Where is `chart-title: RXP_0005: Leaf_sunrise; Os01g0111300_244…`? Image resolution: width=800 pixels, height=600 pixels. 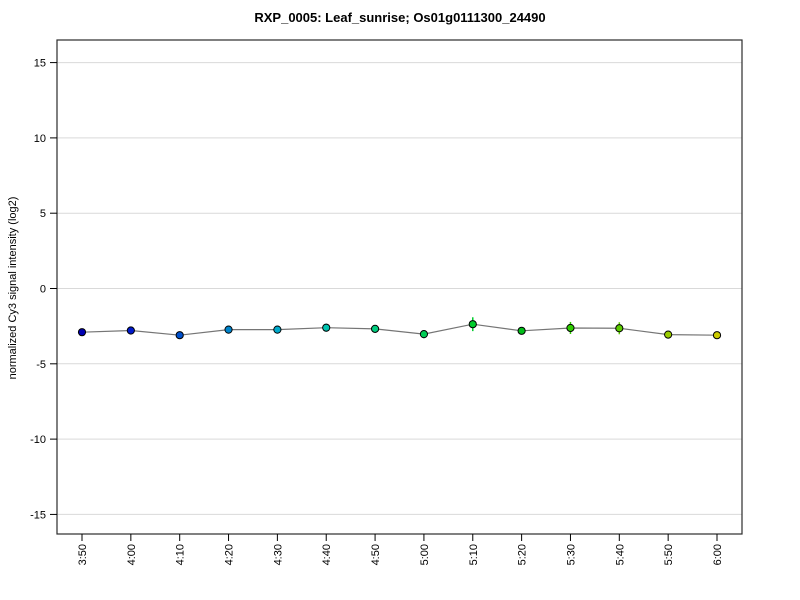
chart-title: RXP_0005: Leaf_sunrise; Os01g0111300_244… is located at coordinates (399, 17).